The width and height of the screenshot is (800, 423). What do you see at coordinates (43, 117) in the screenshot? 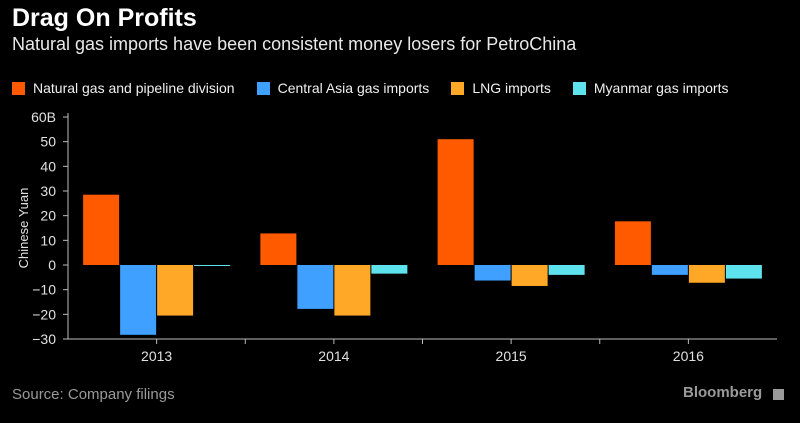
I see `y-tick-label: 60B` at bounding box center [43, 117].